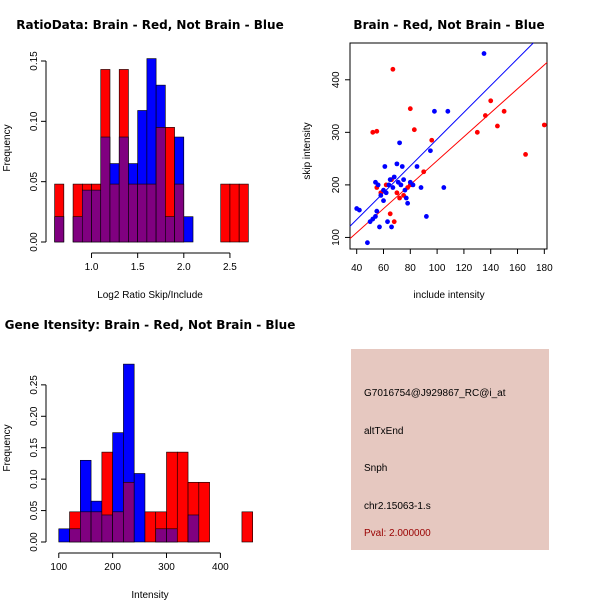 The height and width of the screenshot is (605, 600). Describe the element at coordinates (357, 268) in the screenshot. I see `scatter-x-tick-label-0: 40` at that location.